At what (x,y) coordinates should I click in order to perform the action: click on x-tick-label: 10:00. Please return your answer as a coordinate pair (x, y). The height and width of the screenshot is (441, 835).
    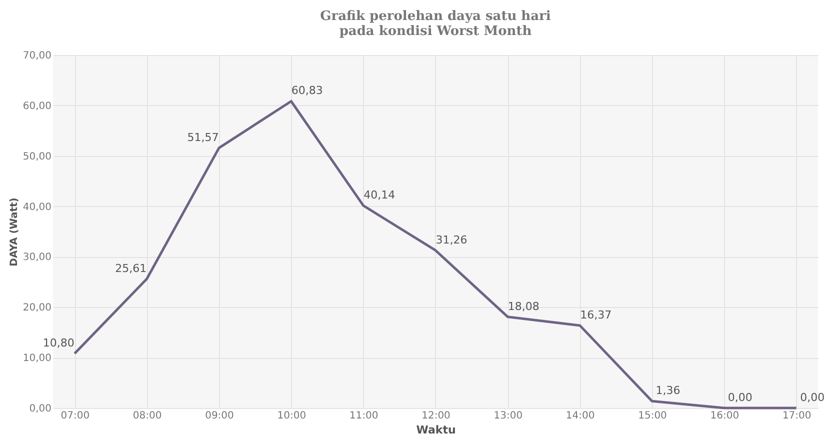
    Looking at the image, I should click on (291, 416).